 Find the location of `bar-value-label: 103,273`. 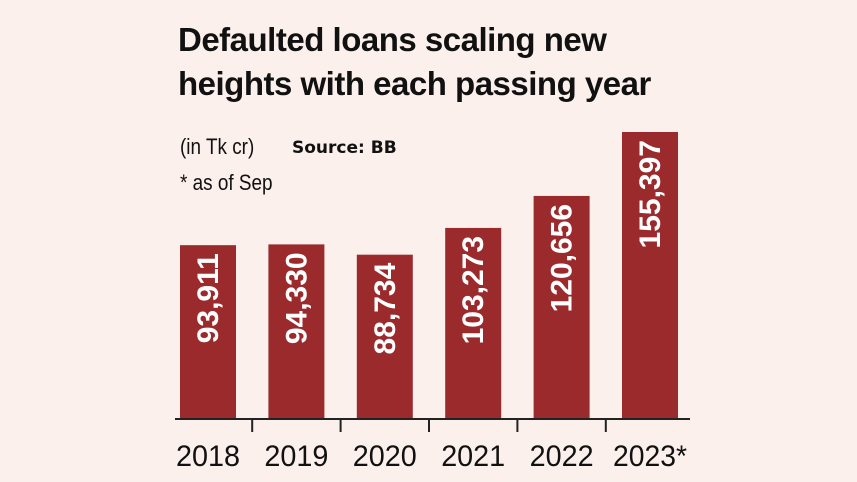

bar-value-label: 103,273 is located at coordinates (473, 290).